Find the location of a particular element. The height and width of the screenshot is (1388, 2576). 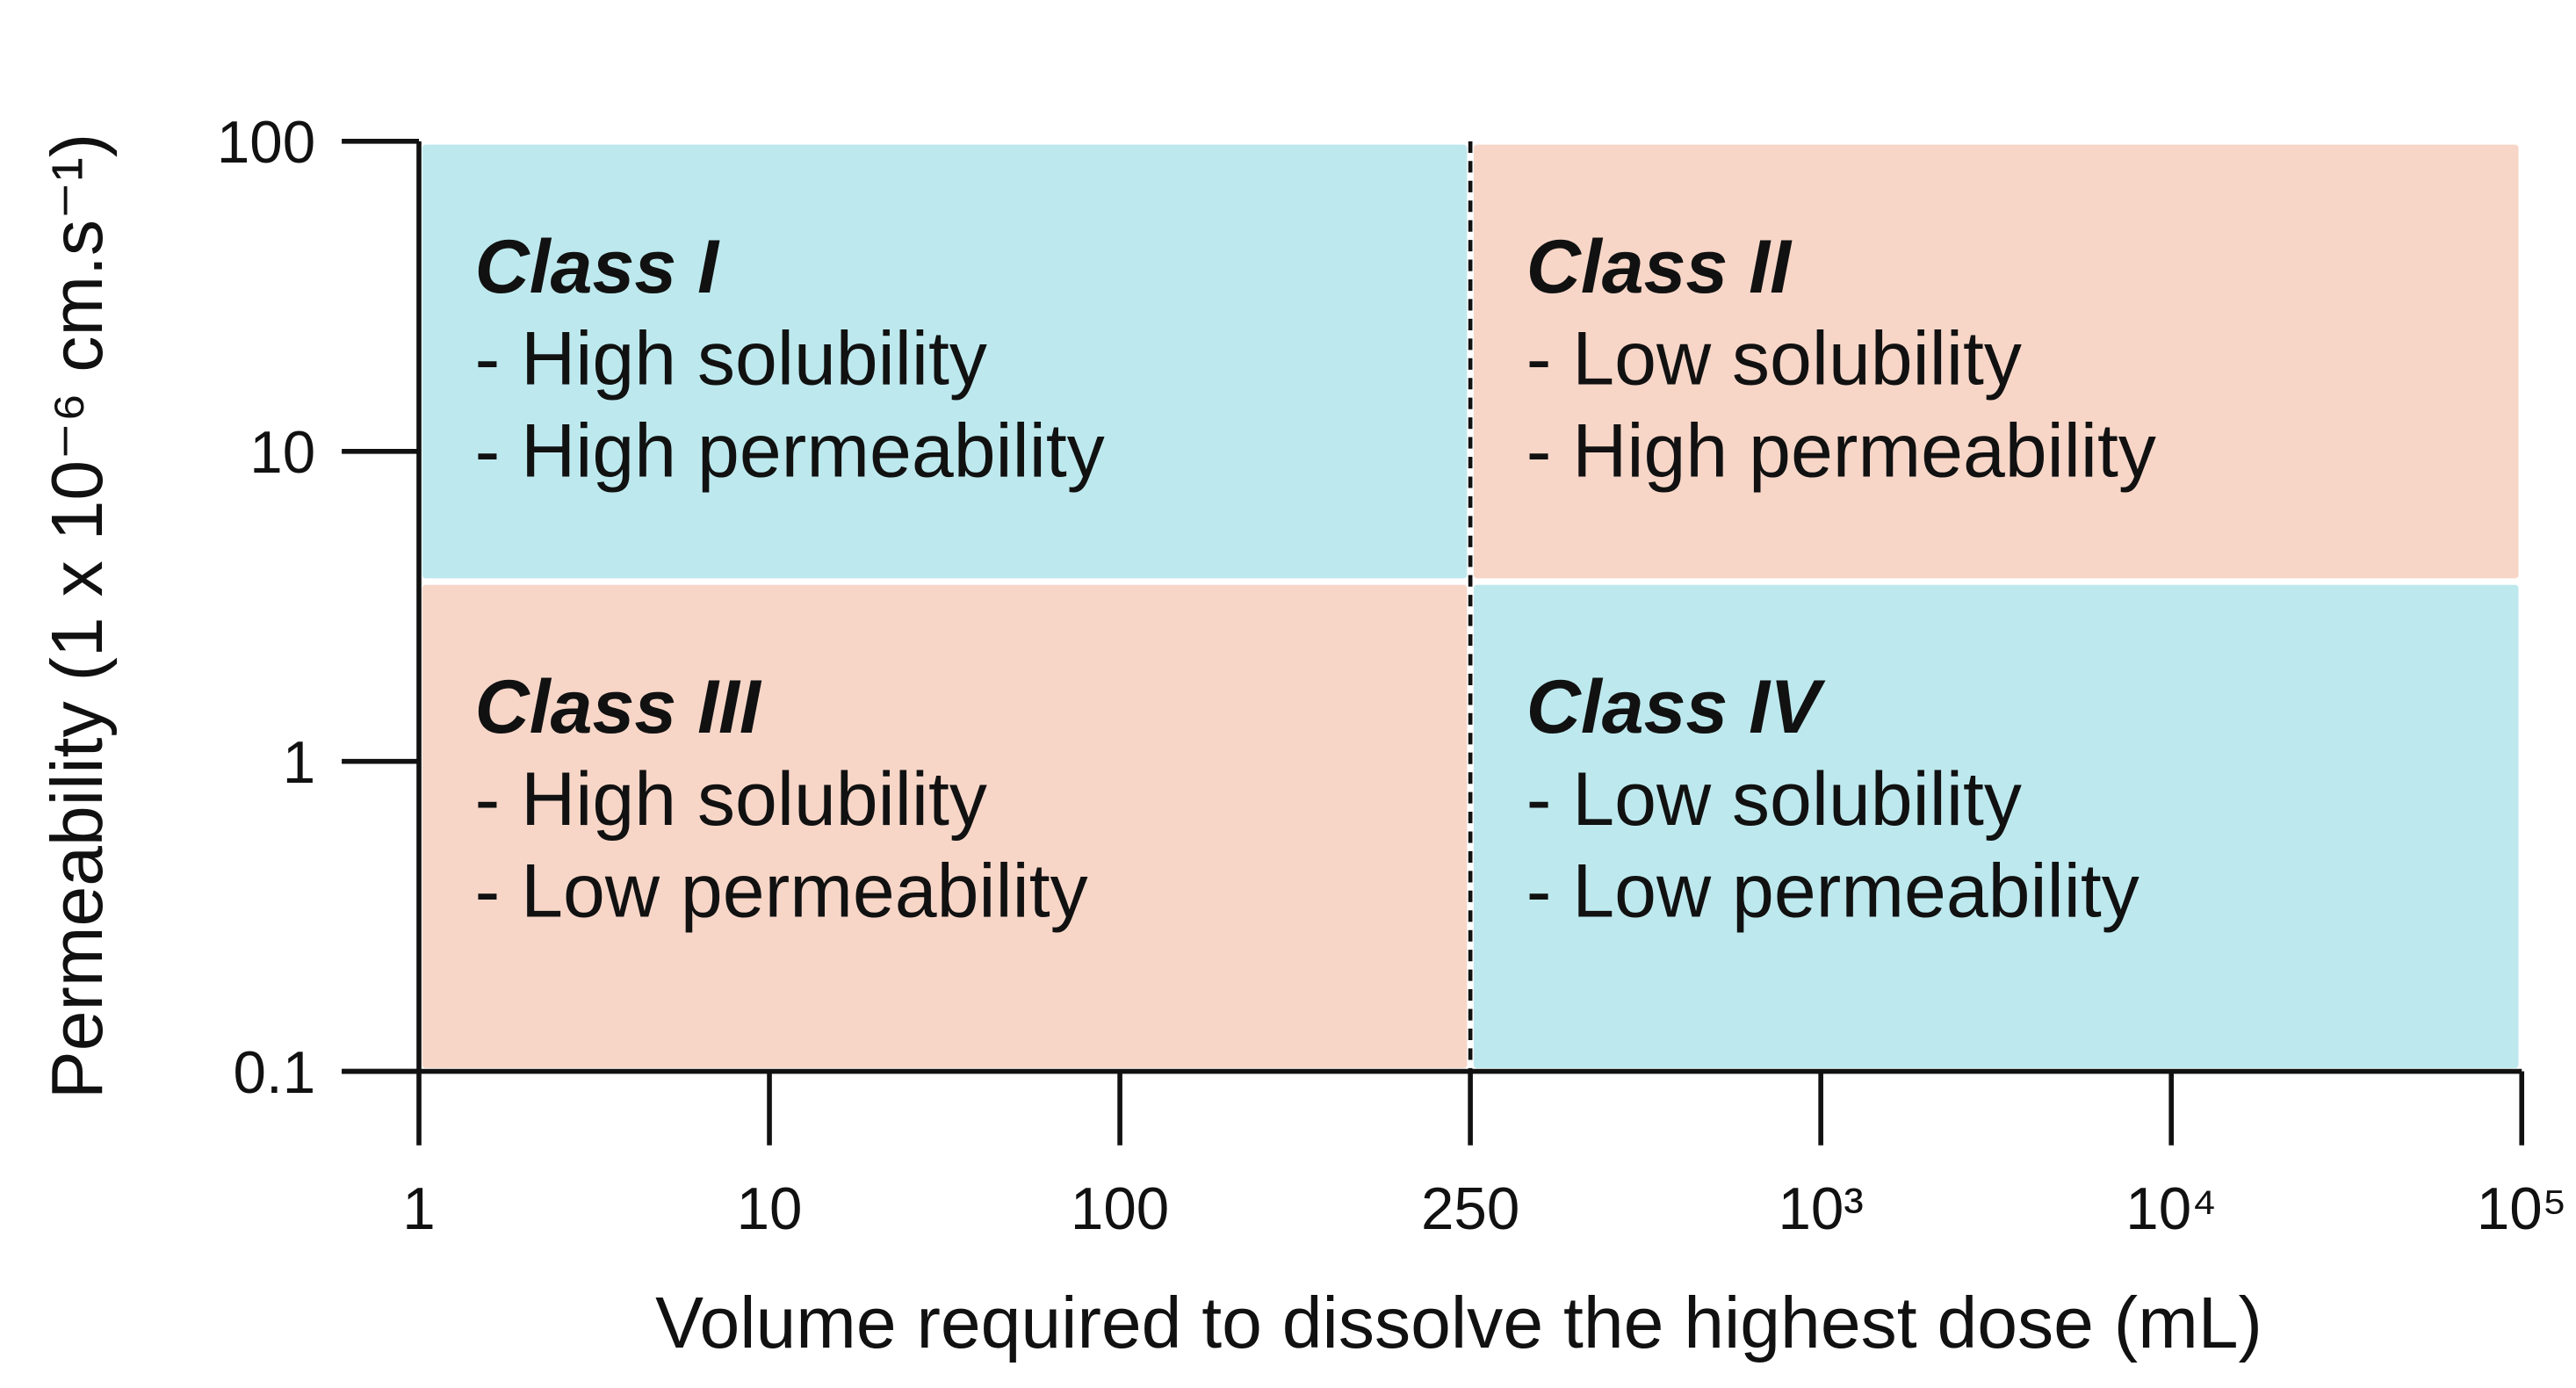

x-tick-label: 10 is located at coordinates (770, 1209).